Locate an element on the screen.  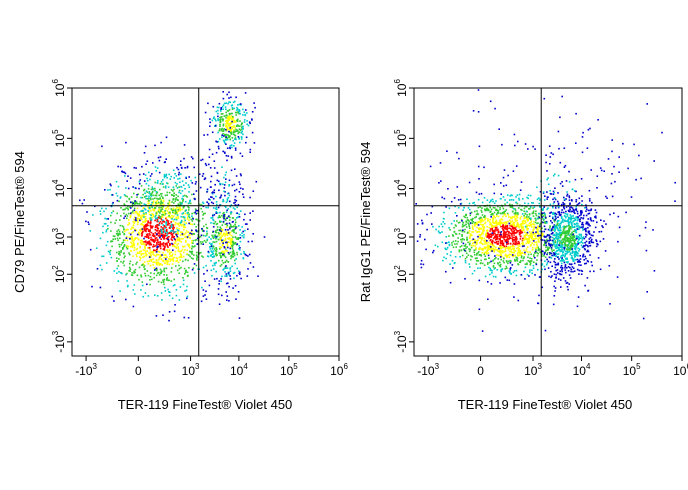
y-tick-label: 10⁶ is located at coordinates (59, 88).